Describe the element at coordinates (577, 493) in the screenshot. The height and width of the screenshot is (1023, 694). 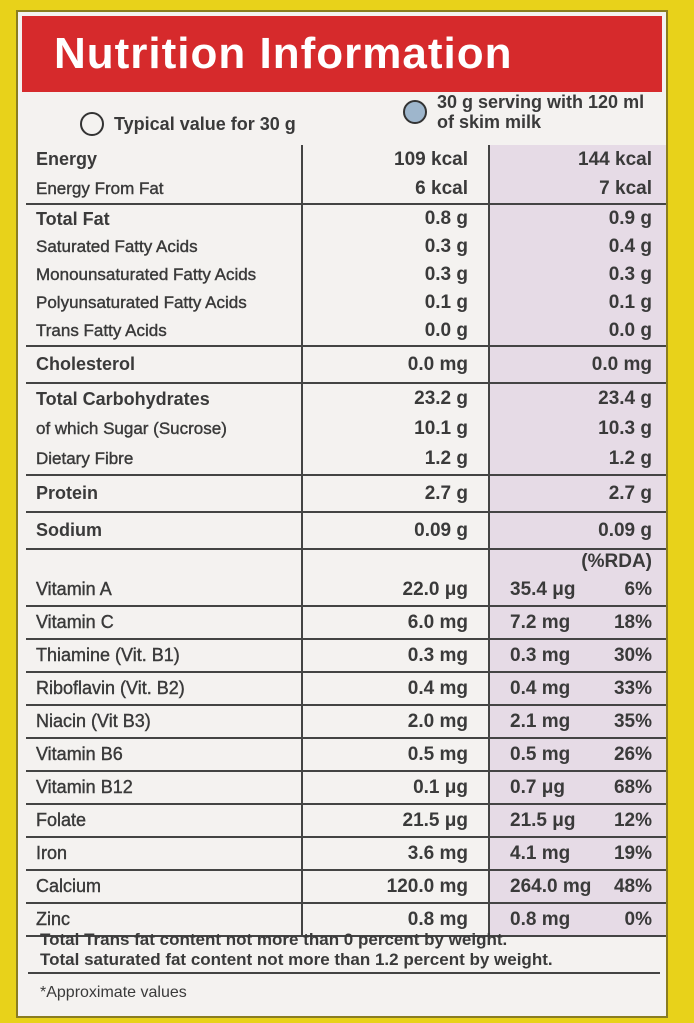
I see `value-with-milk: 2.7 g` at that location.